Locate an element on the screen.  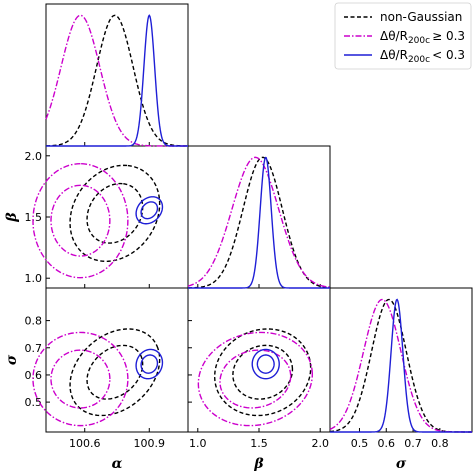
x-tick-label-2: 0.8 is located at coordinates (440, 443).